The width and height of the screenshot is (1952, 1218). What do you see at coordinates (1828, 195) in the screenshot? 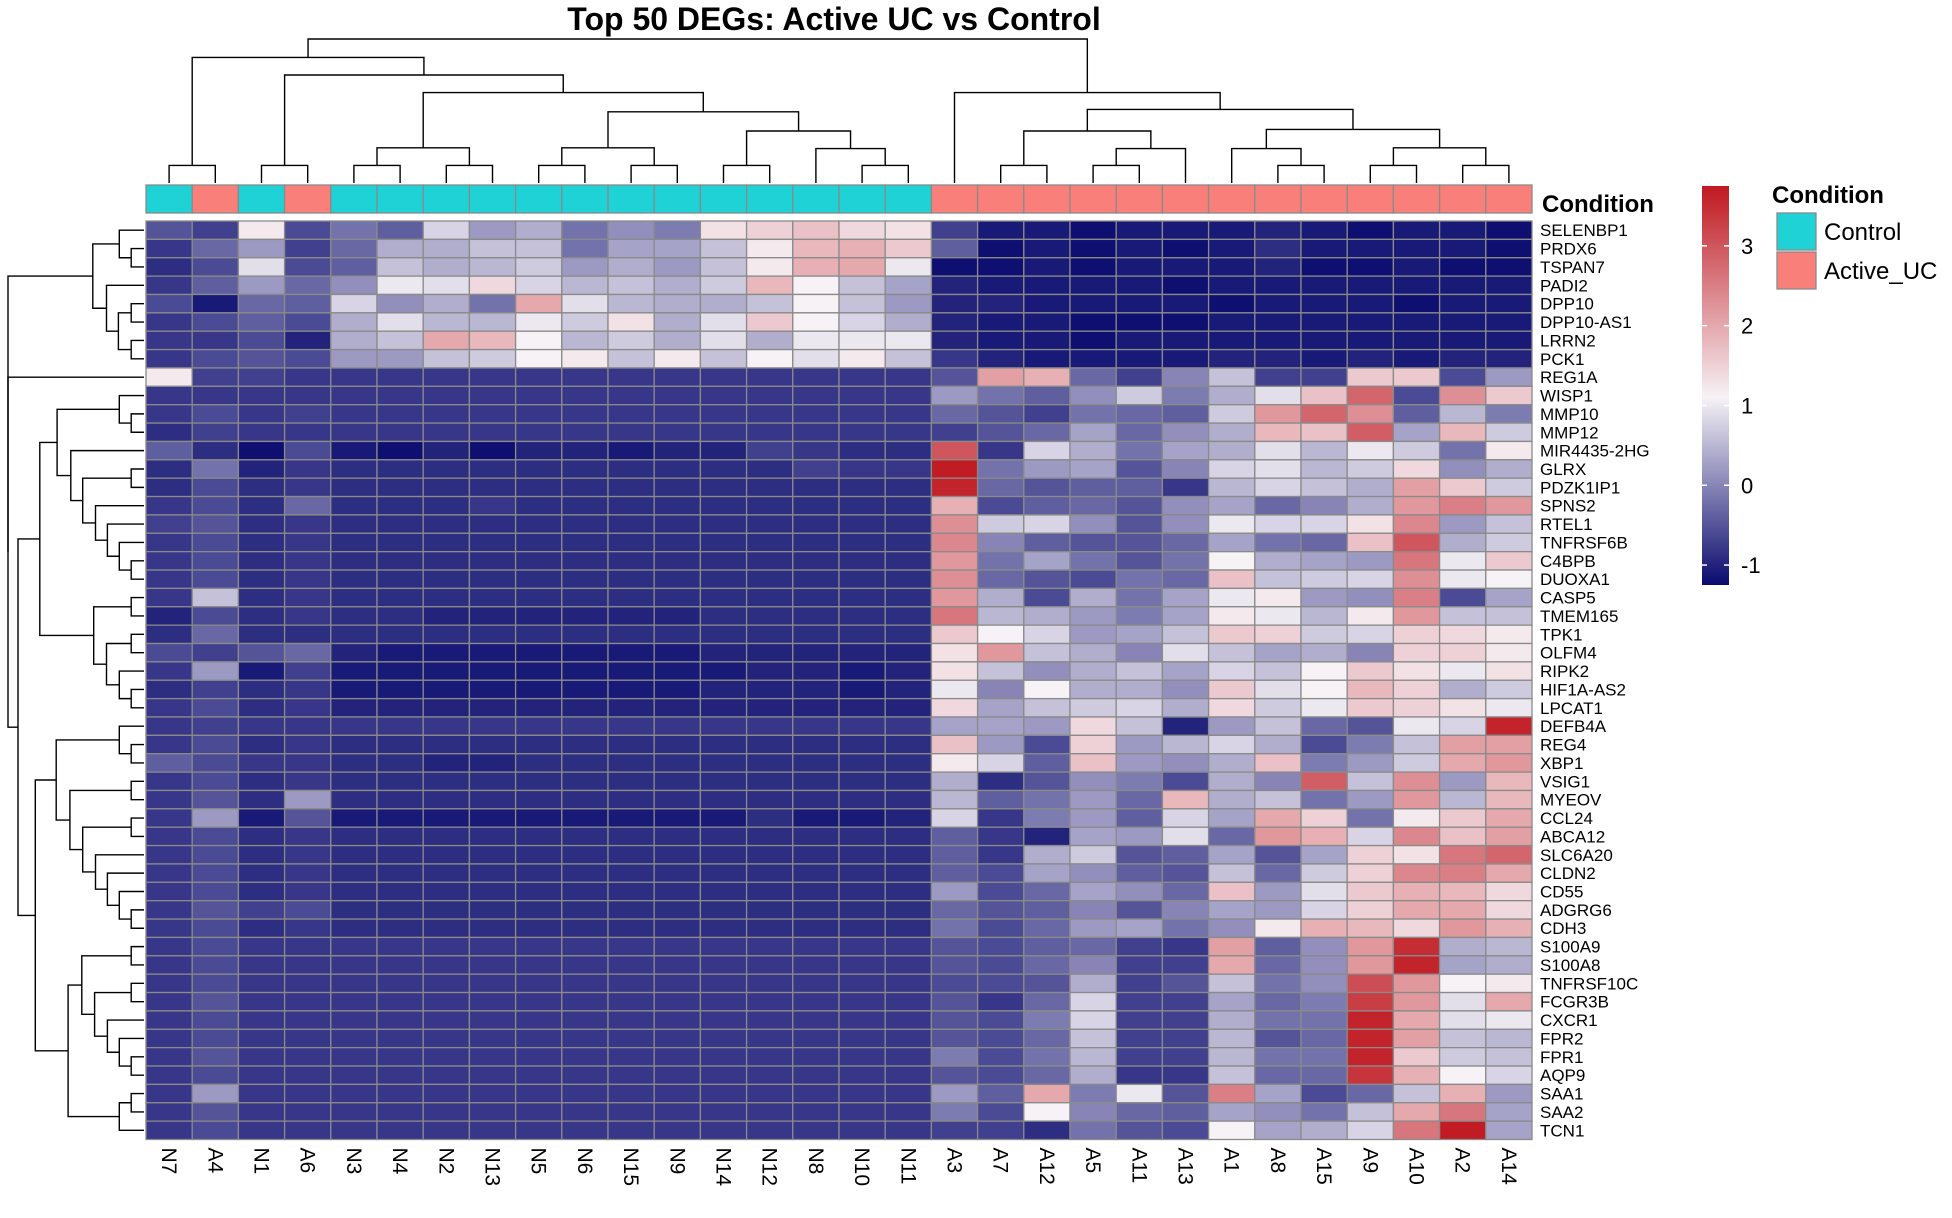
I see `condition-legend-title: Condition` at bounding box center [1828, 195].